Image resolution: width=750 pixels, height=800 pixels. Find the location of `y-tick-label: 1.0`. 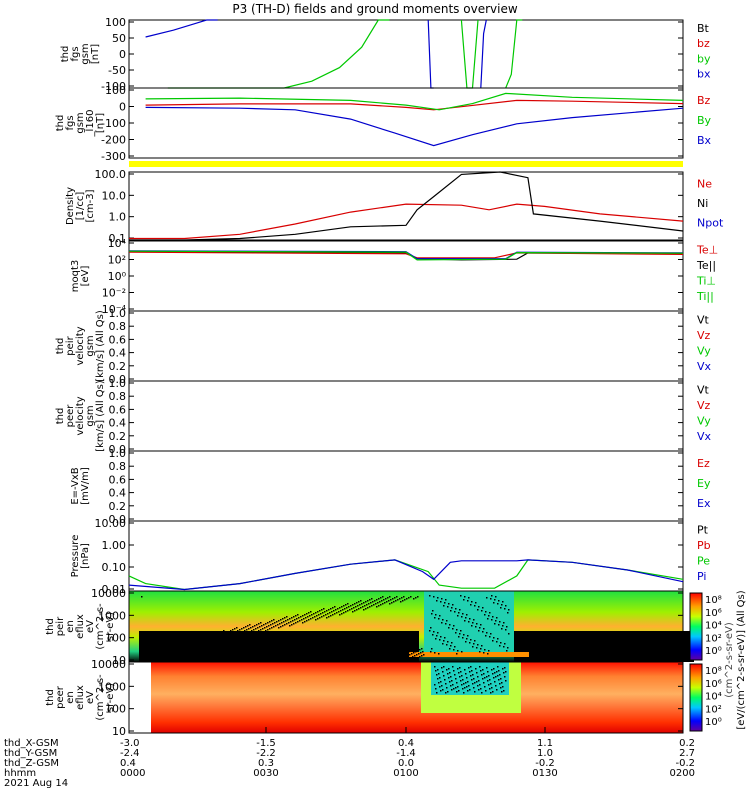

y-tick-label: 1.0 is located at coordinates (118, 217).